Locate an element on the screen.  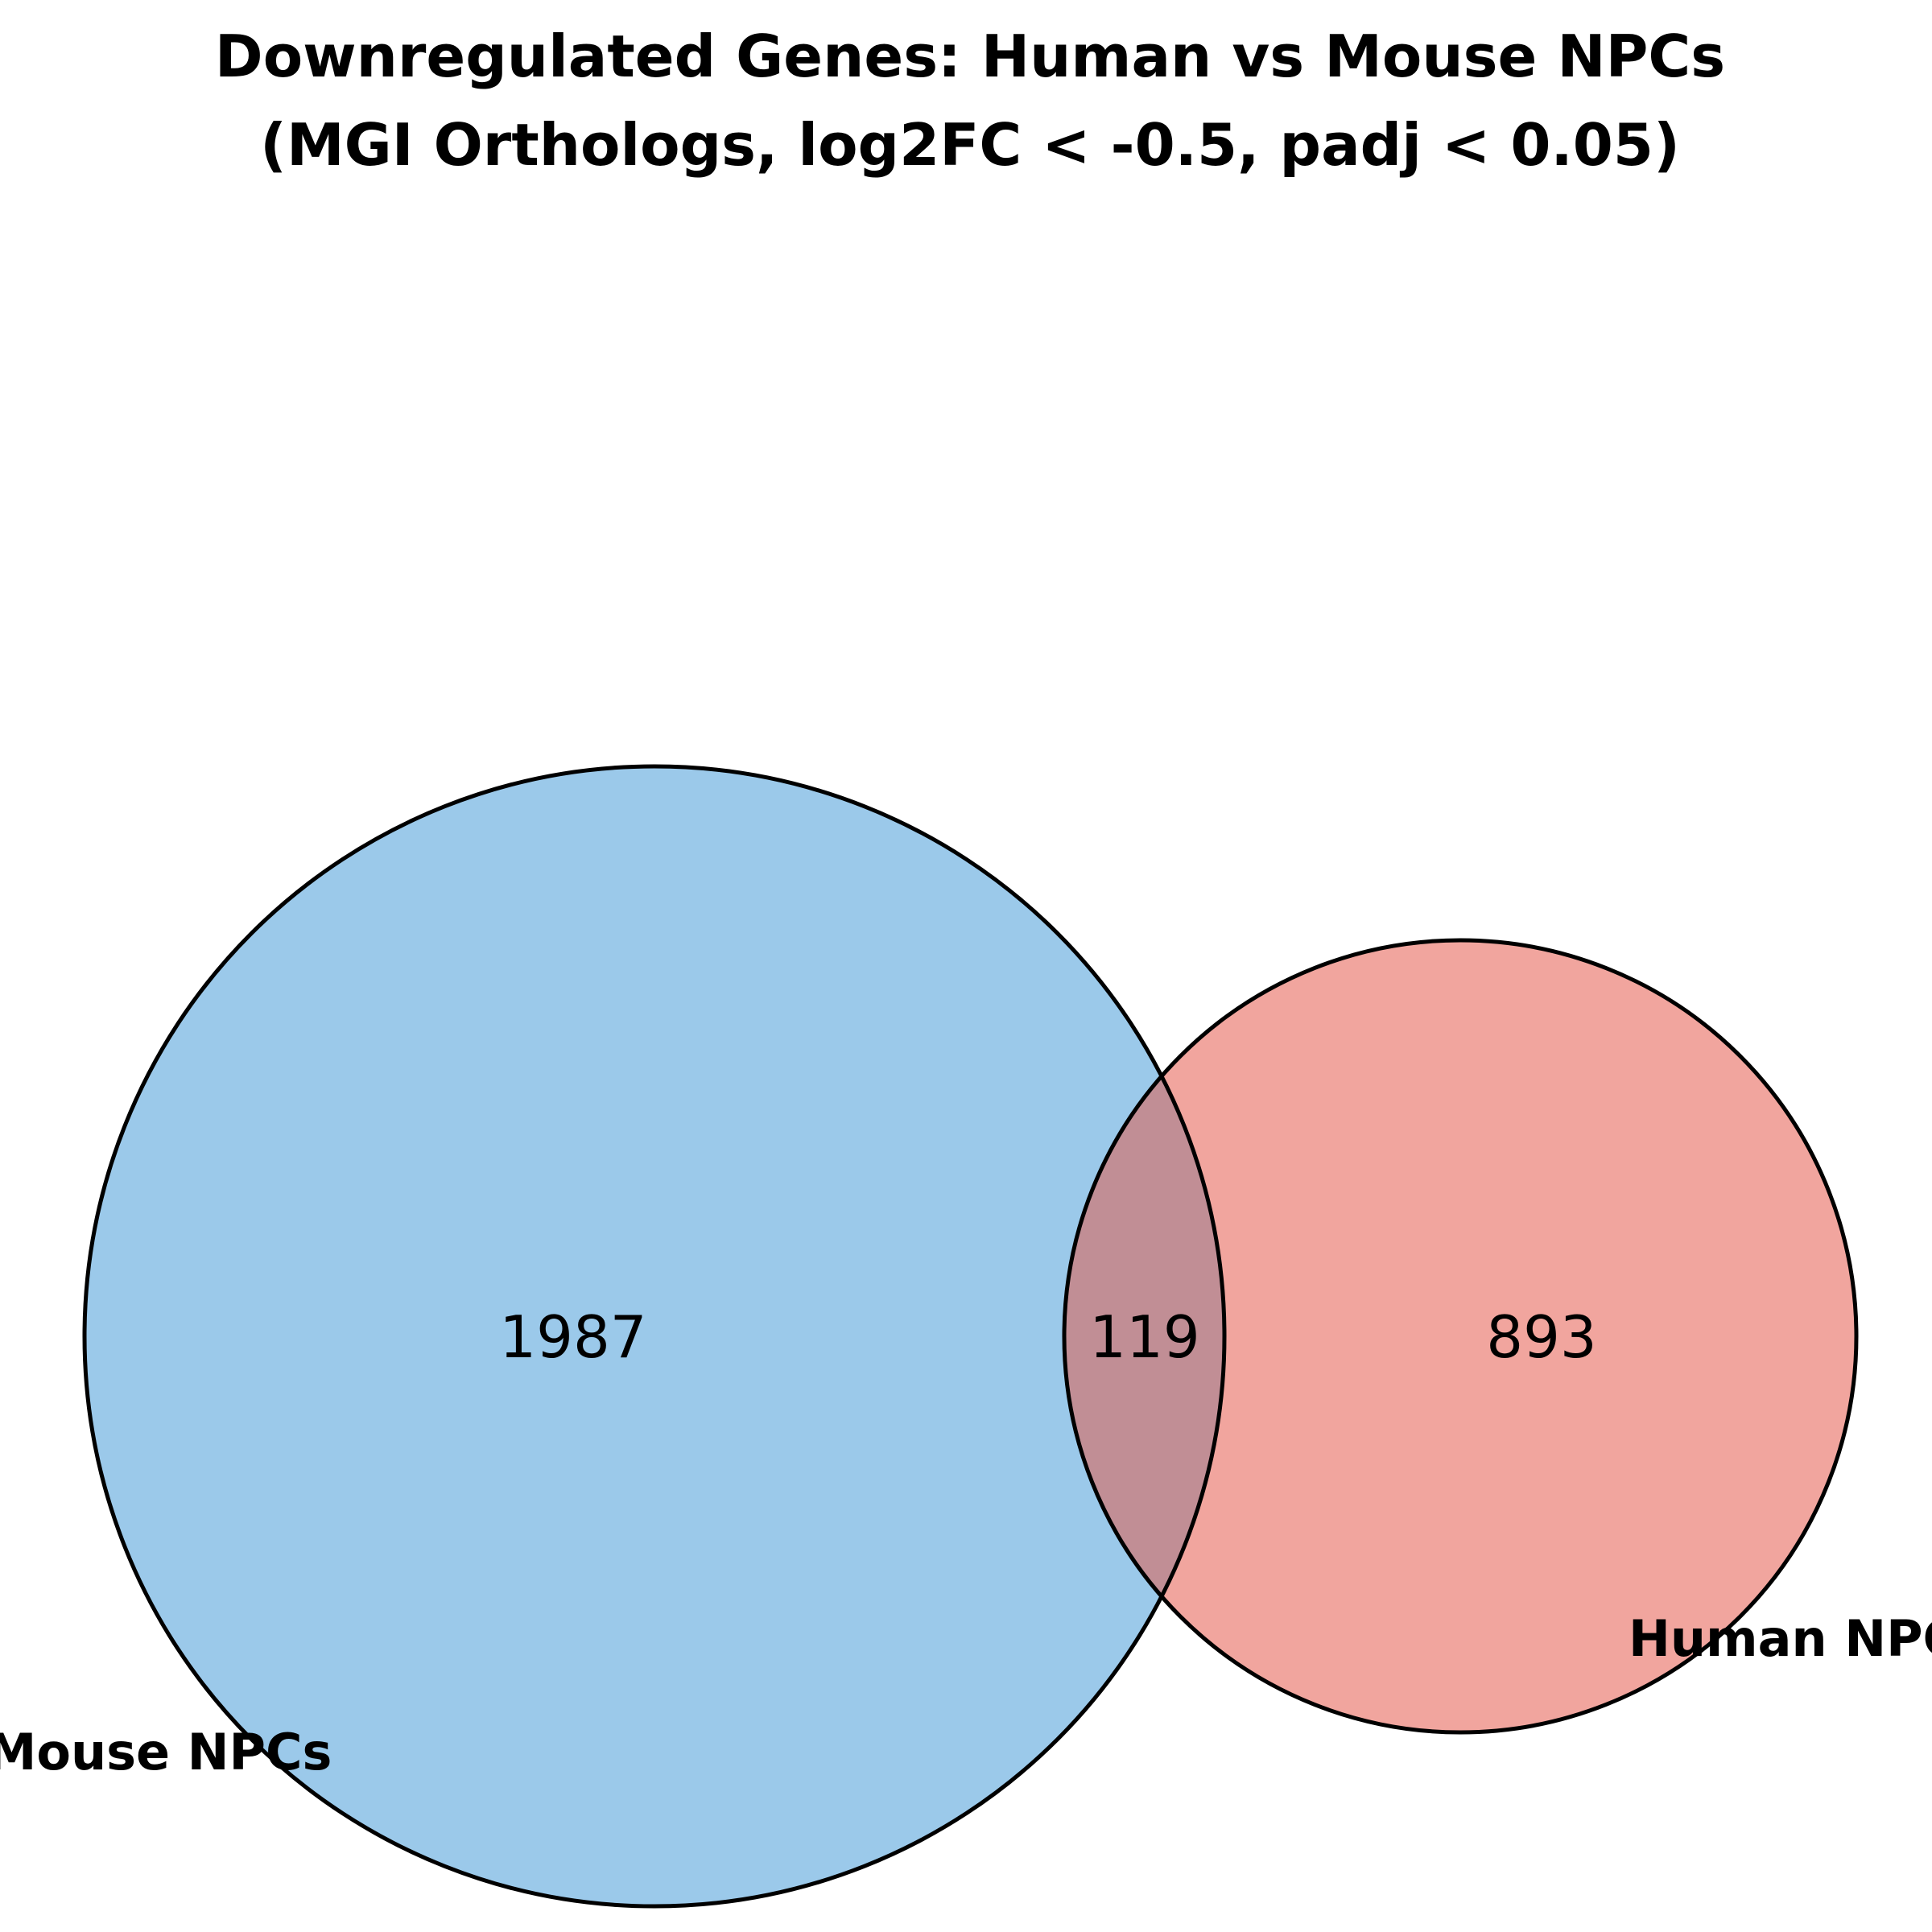
chart-title: Downregulated Genes: Human vs Mouse NPCs is located at coordinates (970, 56).